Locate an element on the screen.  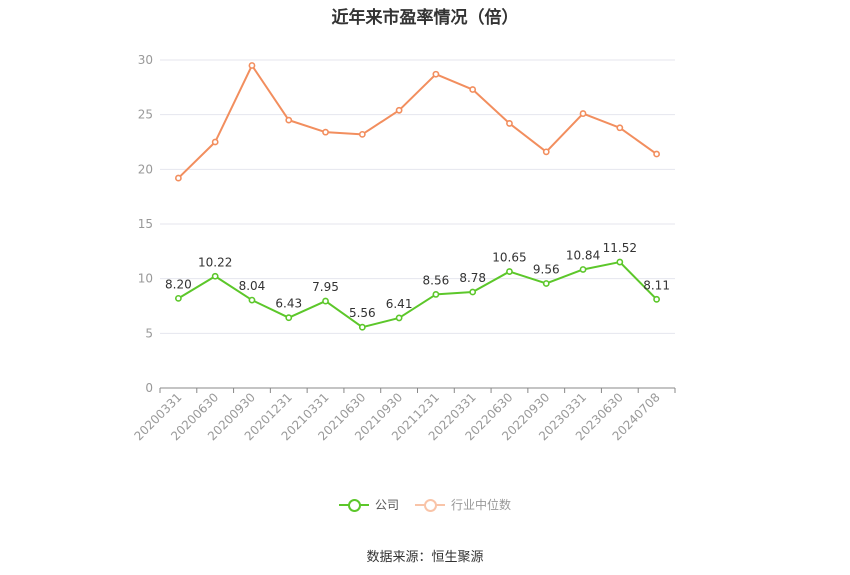
data-label-company: 10.65 is located at coordinates (509, 258).